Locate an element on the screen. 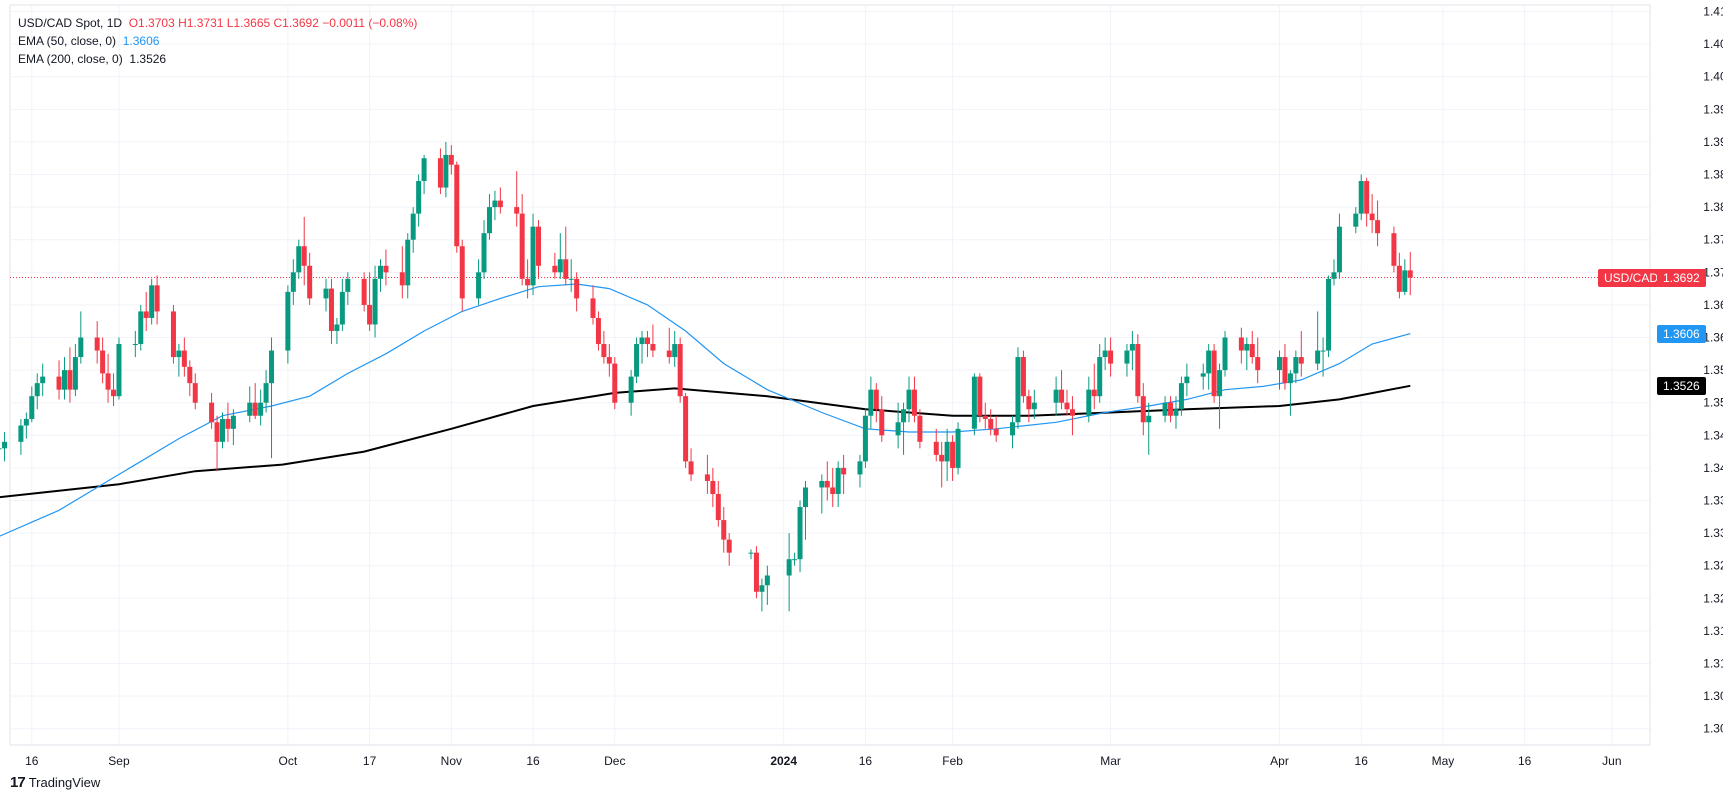 This screenshot has width=1723, height=801. x-tick-label: 2024 is located at coordinates (783, 761).